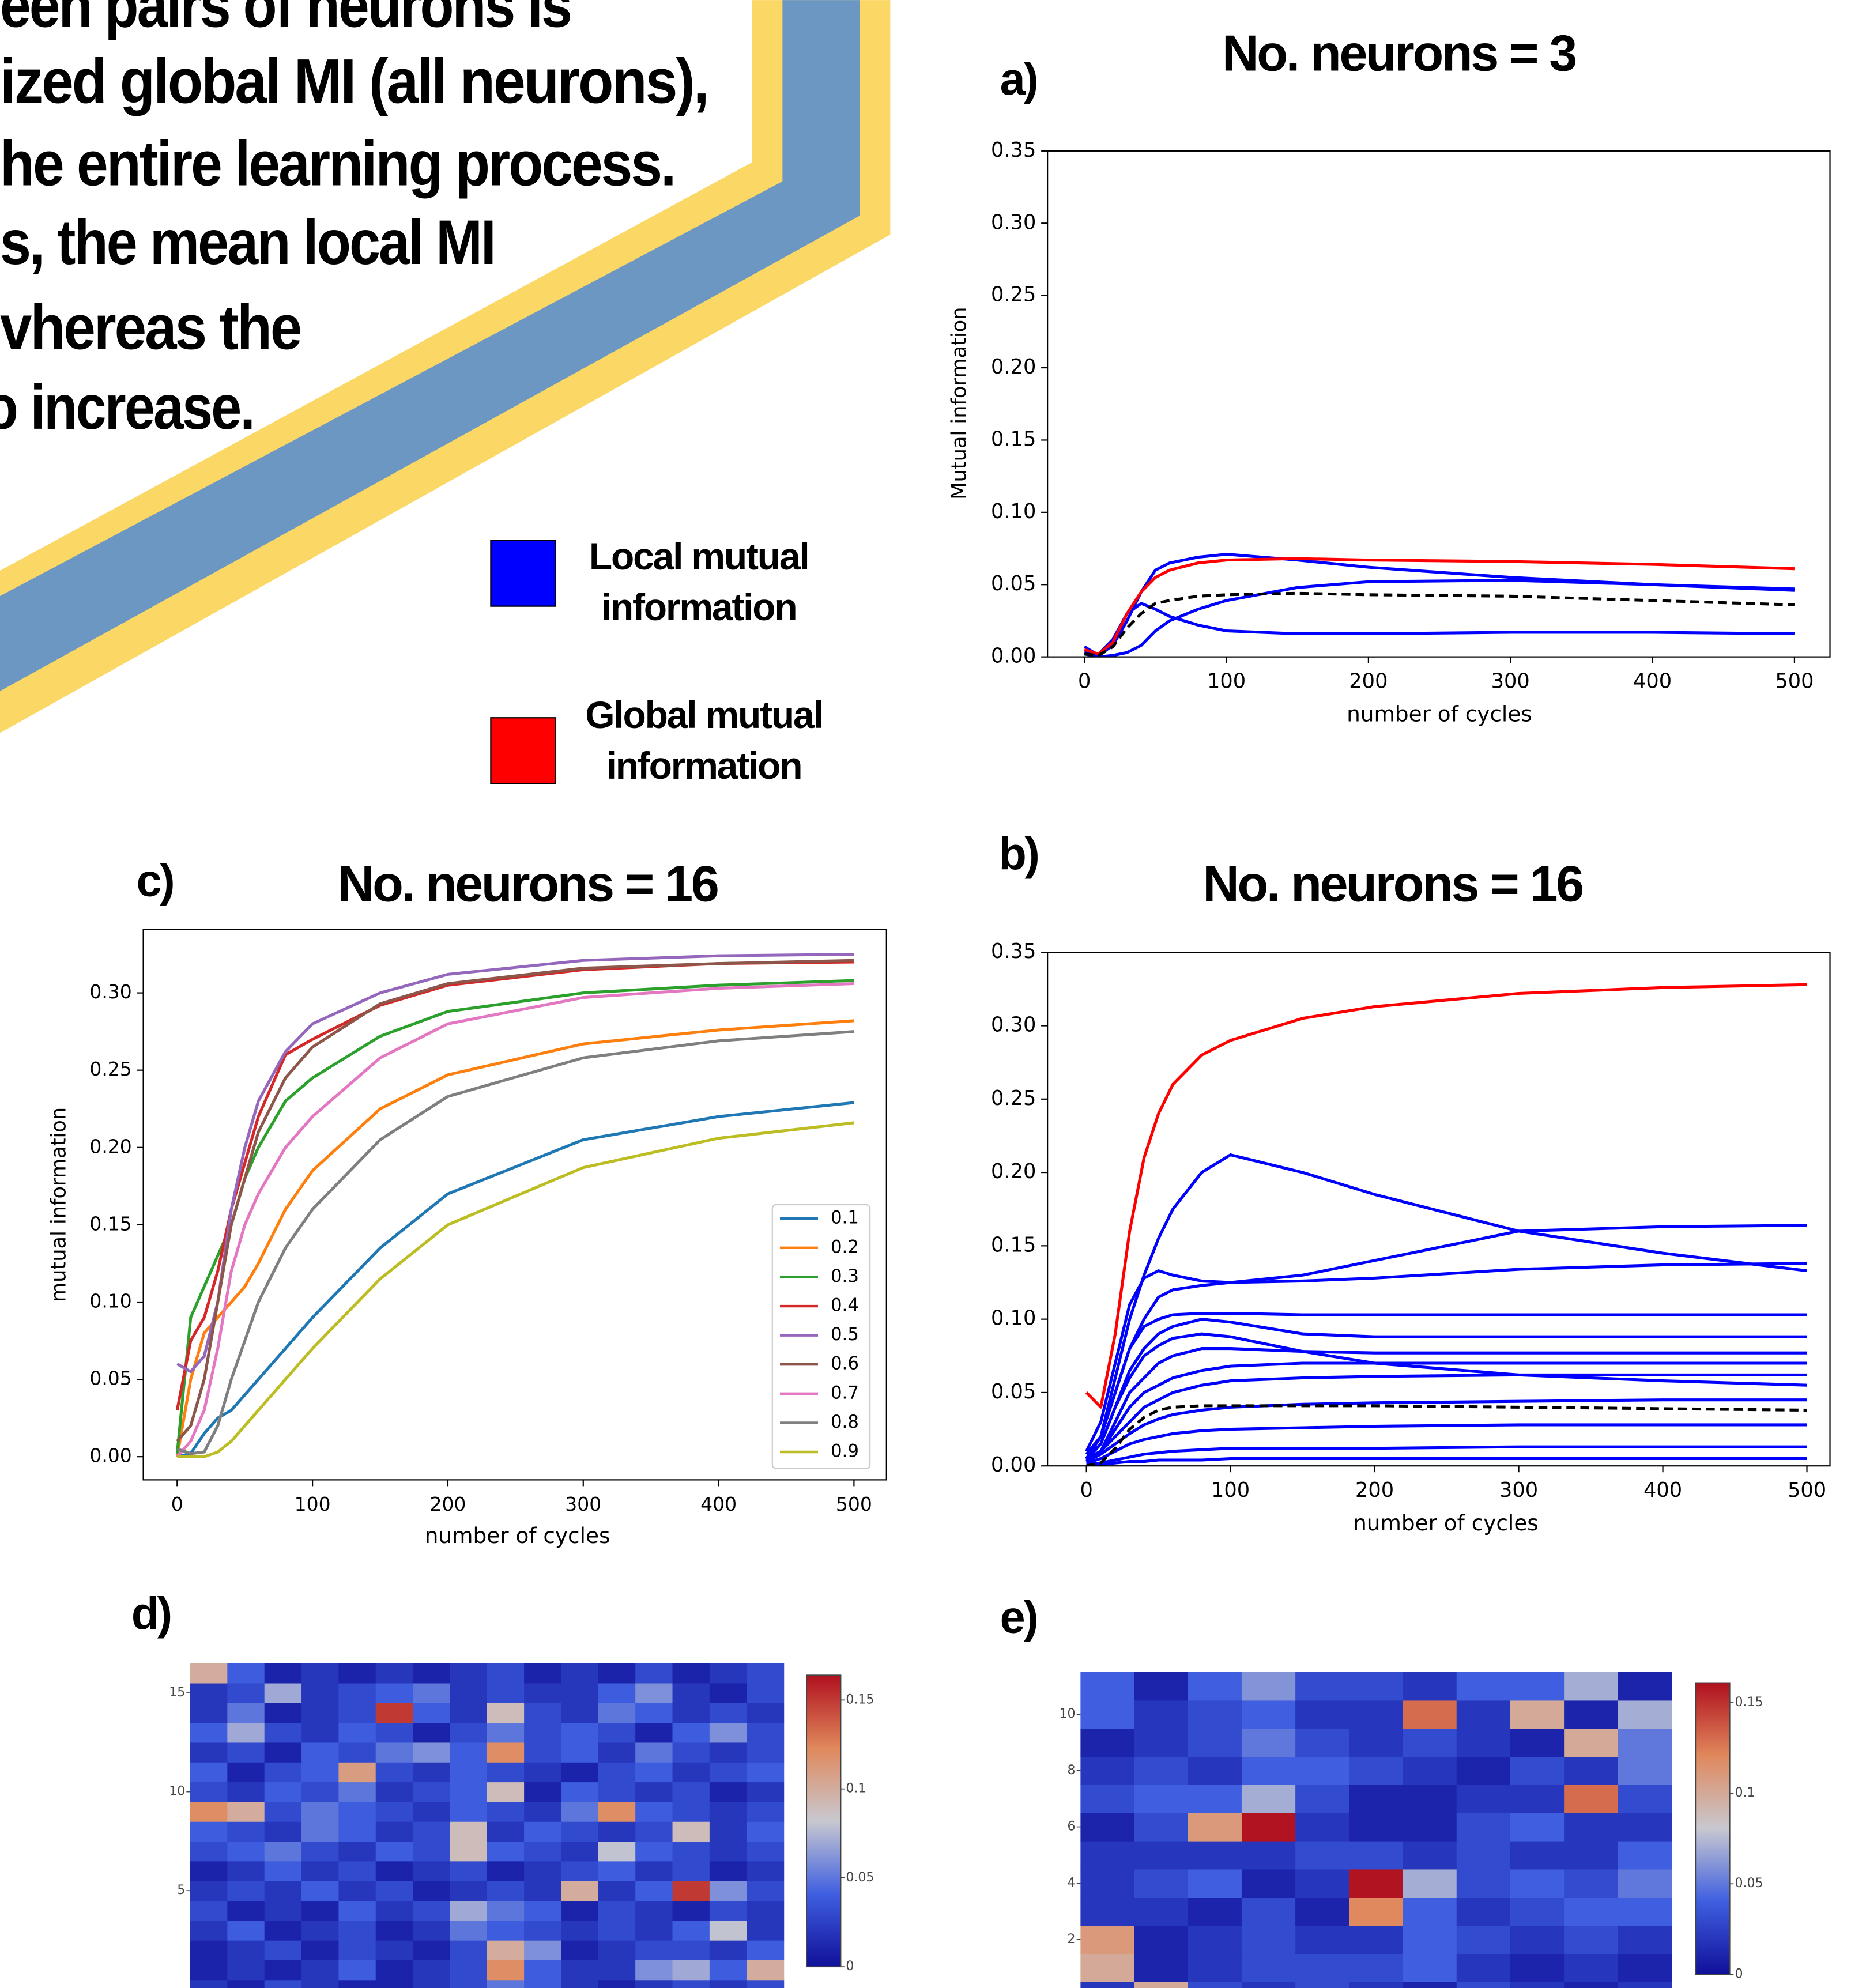 The width and height of the screenshot is (1866, 1988). I want to click on x-tick-label: 500, so click(1807, 1490).